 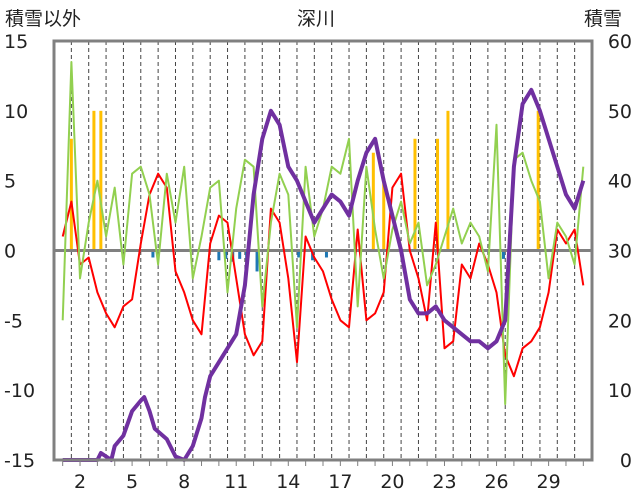 I want to click on x-tick-label: 23, so click(x=444, y=482).